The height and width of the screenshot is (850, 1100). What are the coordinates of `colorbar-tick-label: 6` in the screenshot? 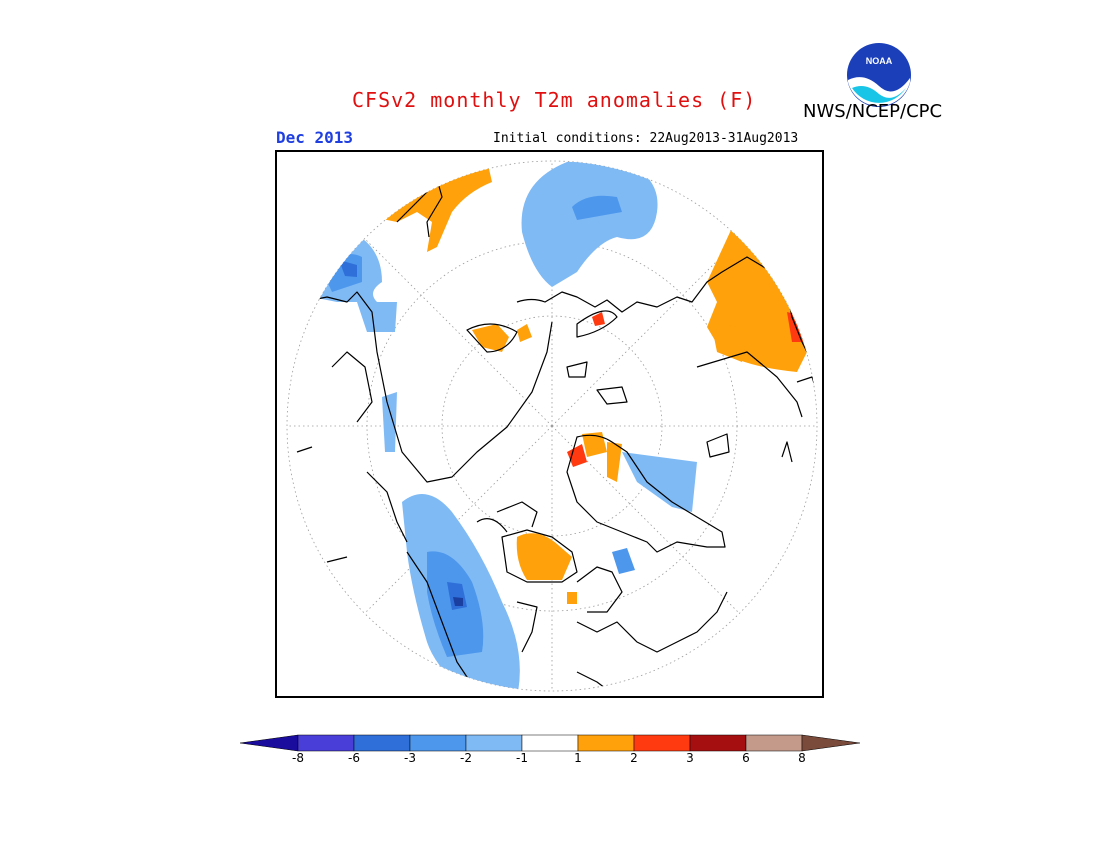 It's located at (746, 758).